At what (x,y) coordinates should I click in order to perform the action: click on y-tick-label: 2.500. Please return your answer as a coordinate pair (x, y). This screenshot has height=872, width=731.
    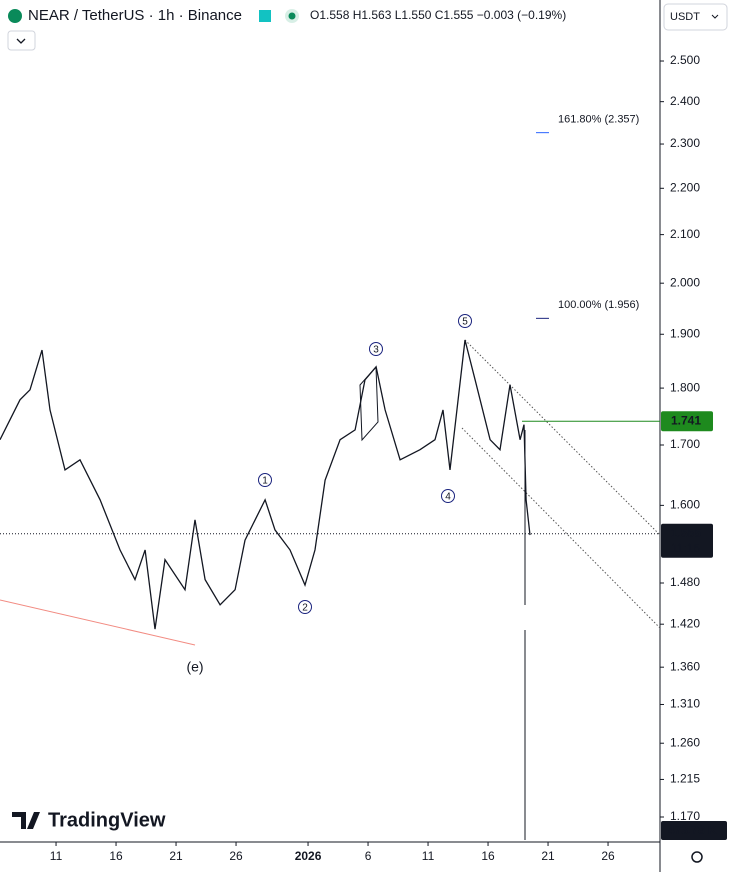
    Looking at the image, I should click on (685, 60).